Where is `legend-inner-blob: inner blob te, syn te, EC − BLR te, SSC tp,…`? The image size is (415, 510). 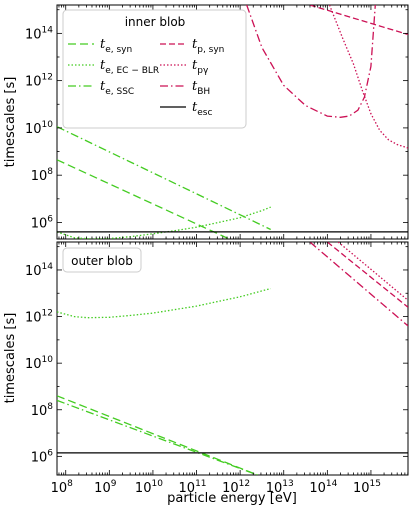 legend-inner-blob: inner blob te, syn te, EC − BLR te, SSC tp,… is located at coordinates (154, 69).